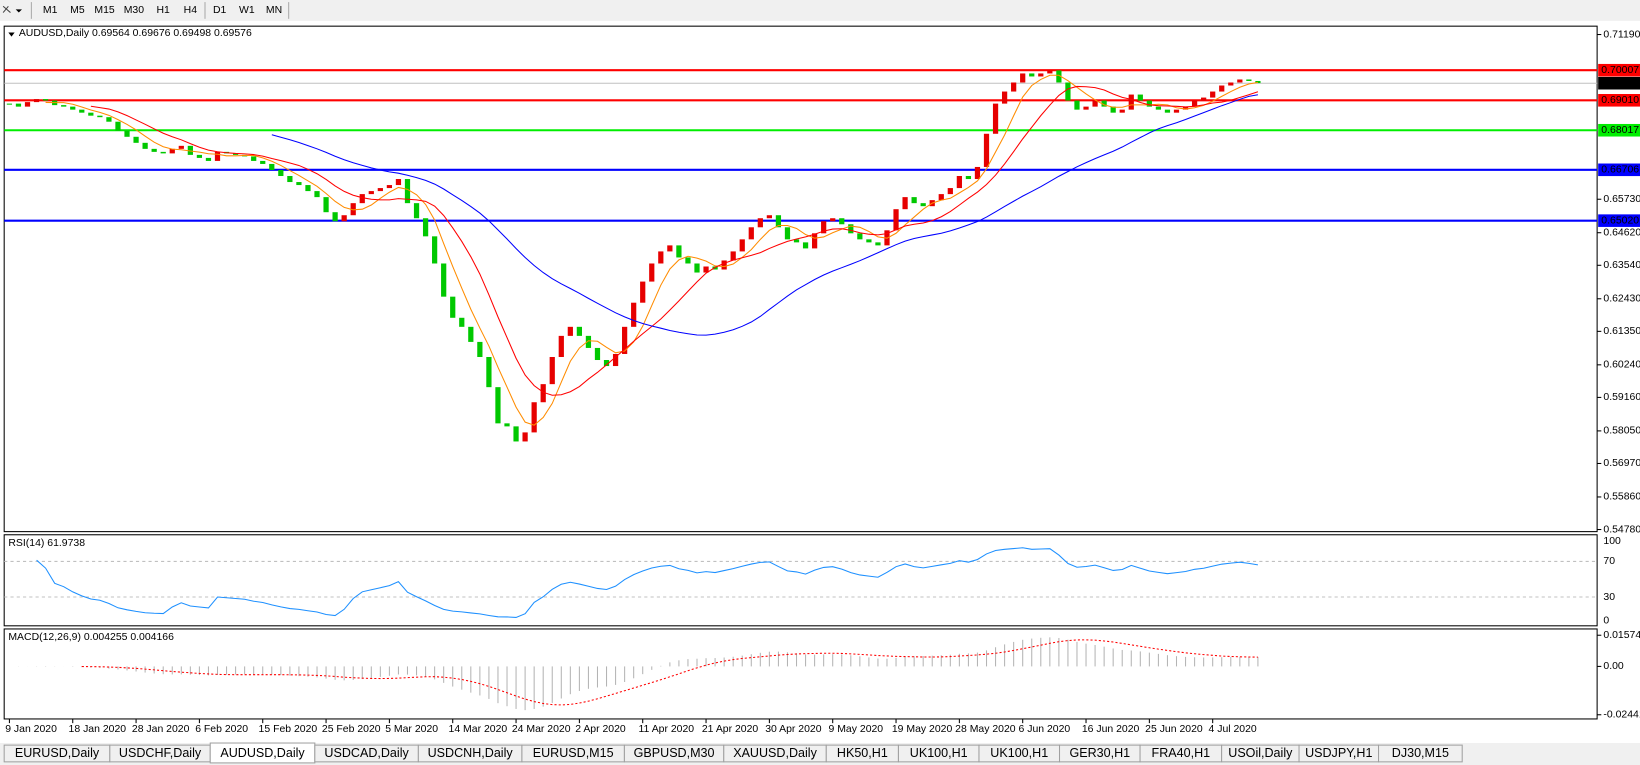  Describe the element at coordinates (1613, 666) in the screenshot. I see `macd-tick-label: 0.00` at that location.